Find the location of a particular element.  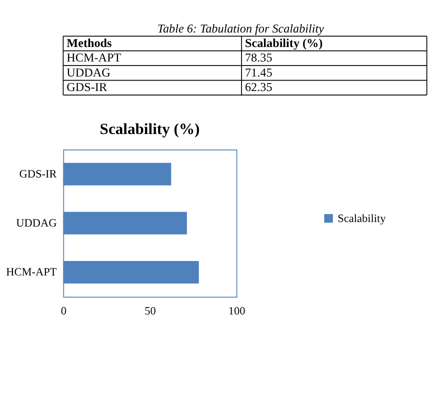

text: GDS-IR is located at coordinates (87, 87).